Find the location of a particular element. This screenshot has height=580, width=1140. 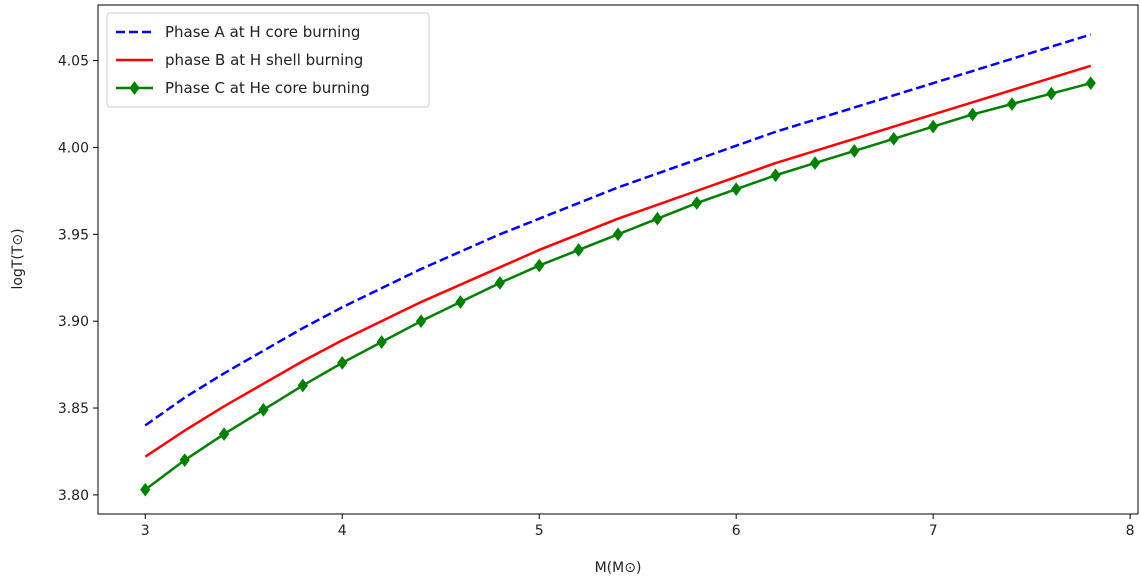

y-axis-label: logT(T⊙) is located at coordinates (18, 258).